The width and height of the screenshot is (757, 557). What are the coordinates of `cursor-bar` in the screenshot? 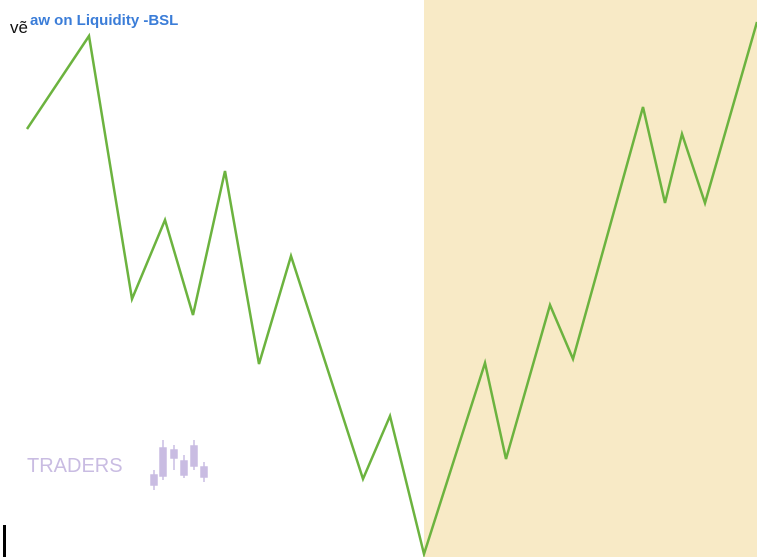 It's located at (4, 541).